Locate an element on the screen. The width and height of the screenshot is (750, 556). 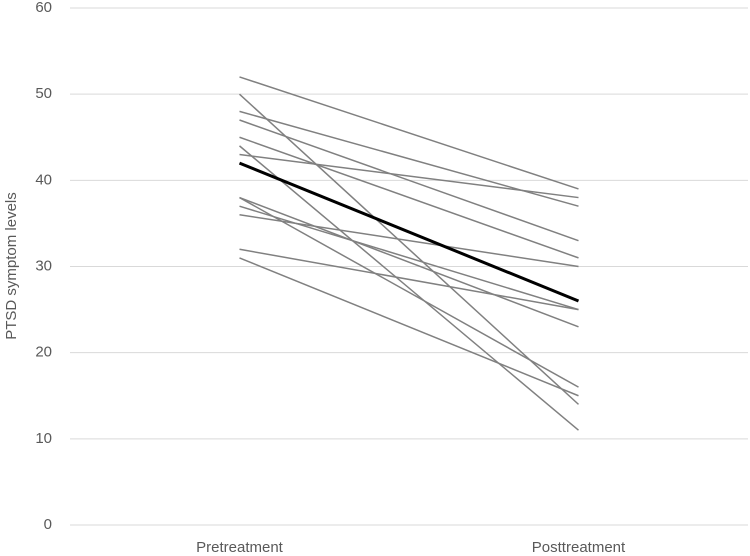
y-axis-label: PTSD symptom levels is located at coordinates (11, 266).